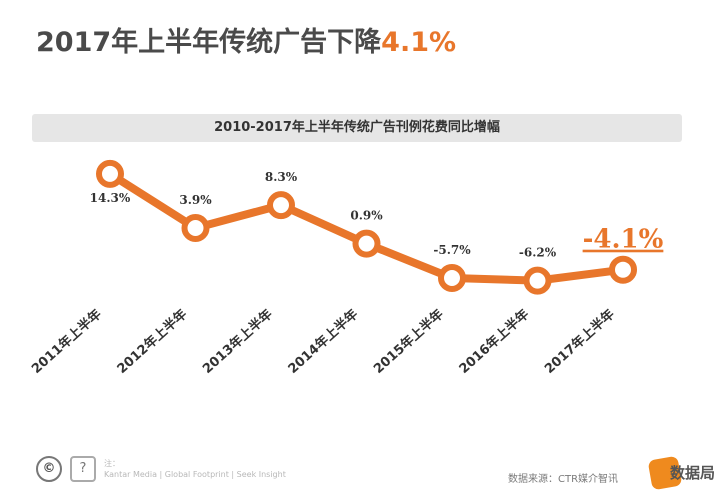 The image size is (720, 499). Describe the element at coordinates (579, 341) in the screenshot. I see `x-tick-label: 2017年上半年` at that location.